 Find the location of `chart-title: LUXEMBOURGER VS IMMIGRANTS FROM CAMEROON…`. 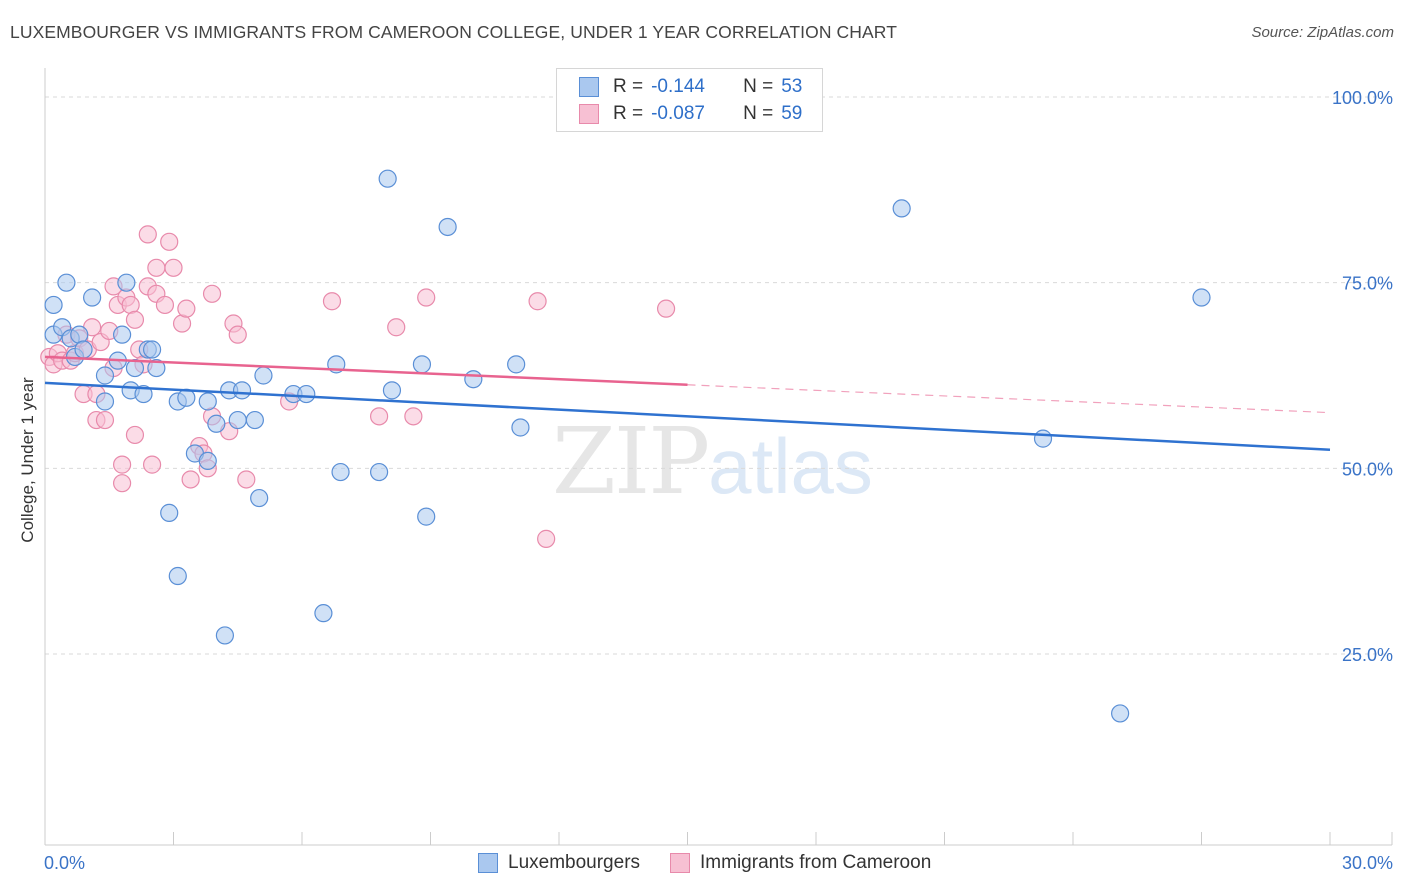

chart-title: LUXEMBOURGER VS IMMIGRANTS FROM CAMEROON… is located at coordinates (454, 32).